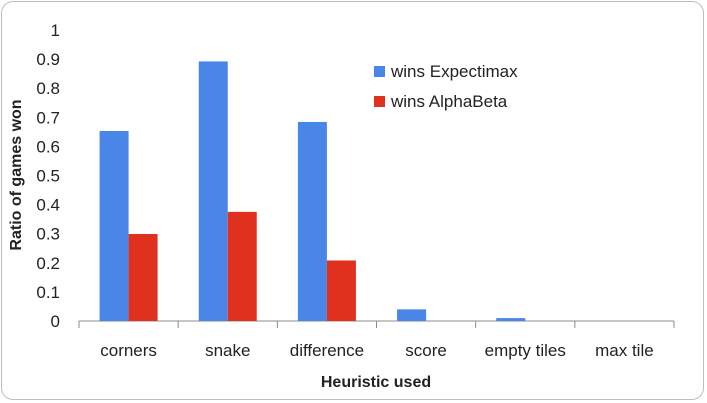  I want to click on y-tick-label: 0.3, so click(48, 234).